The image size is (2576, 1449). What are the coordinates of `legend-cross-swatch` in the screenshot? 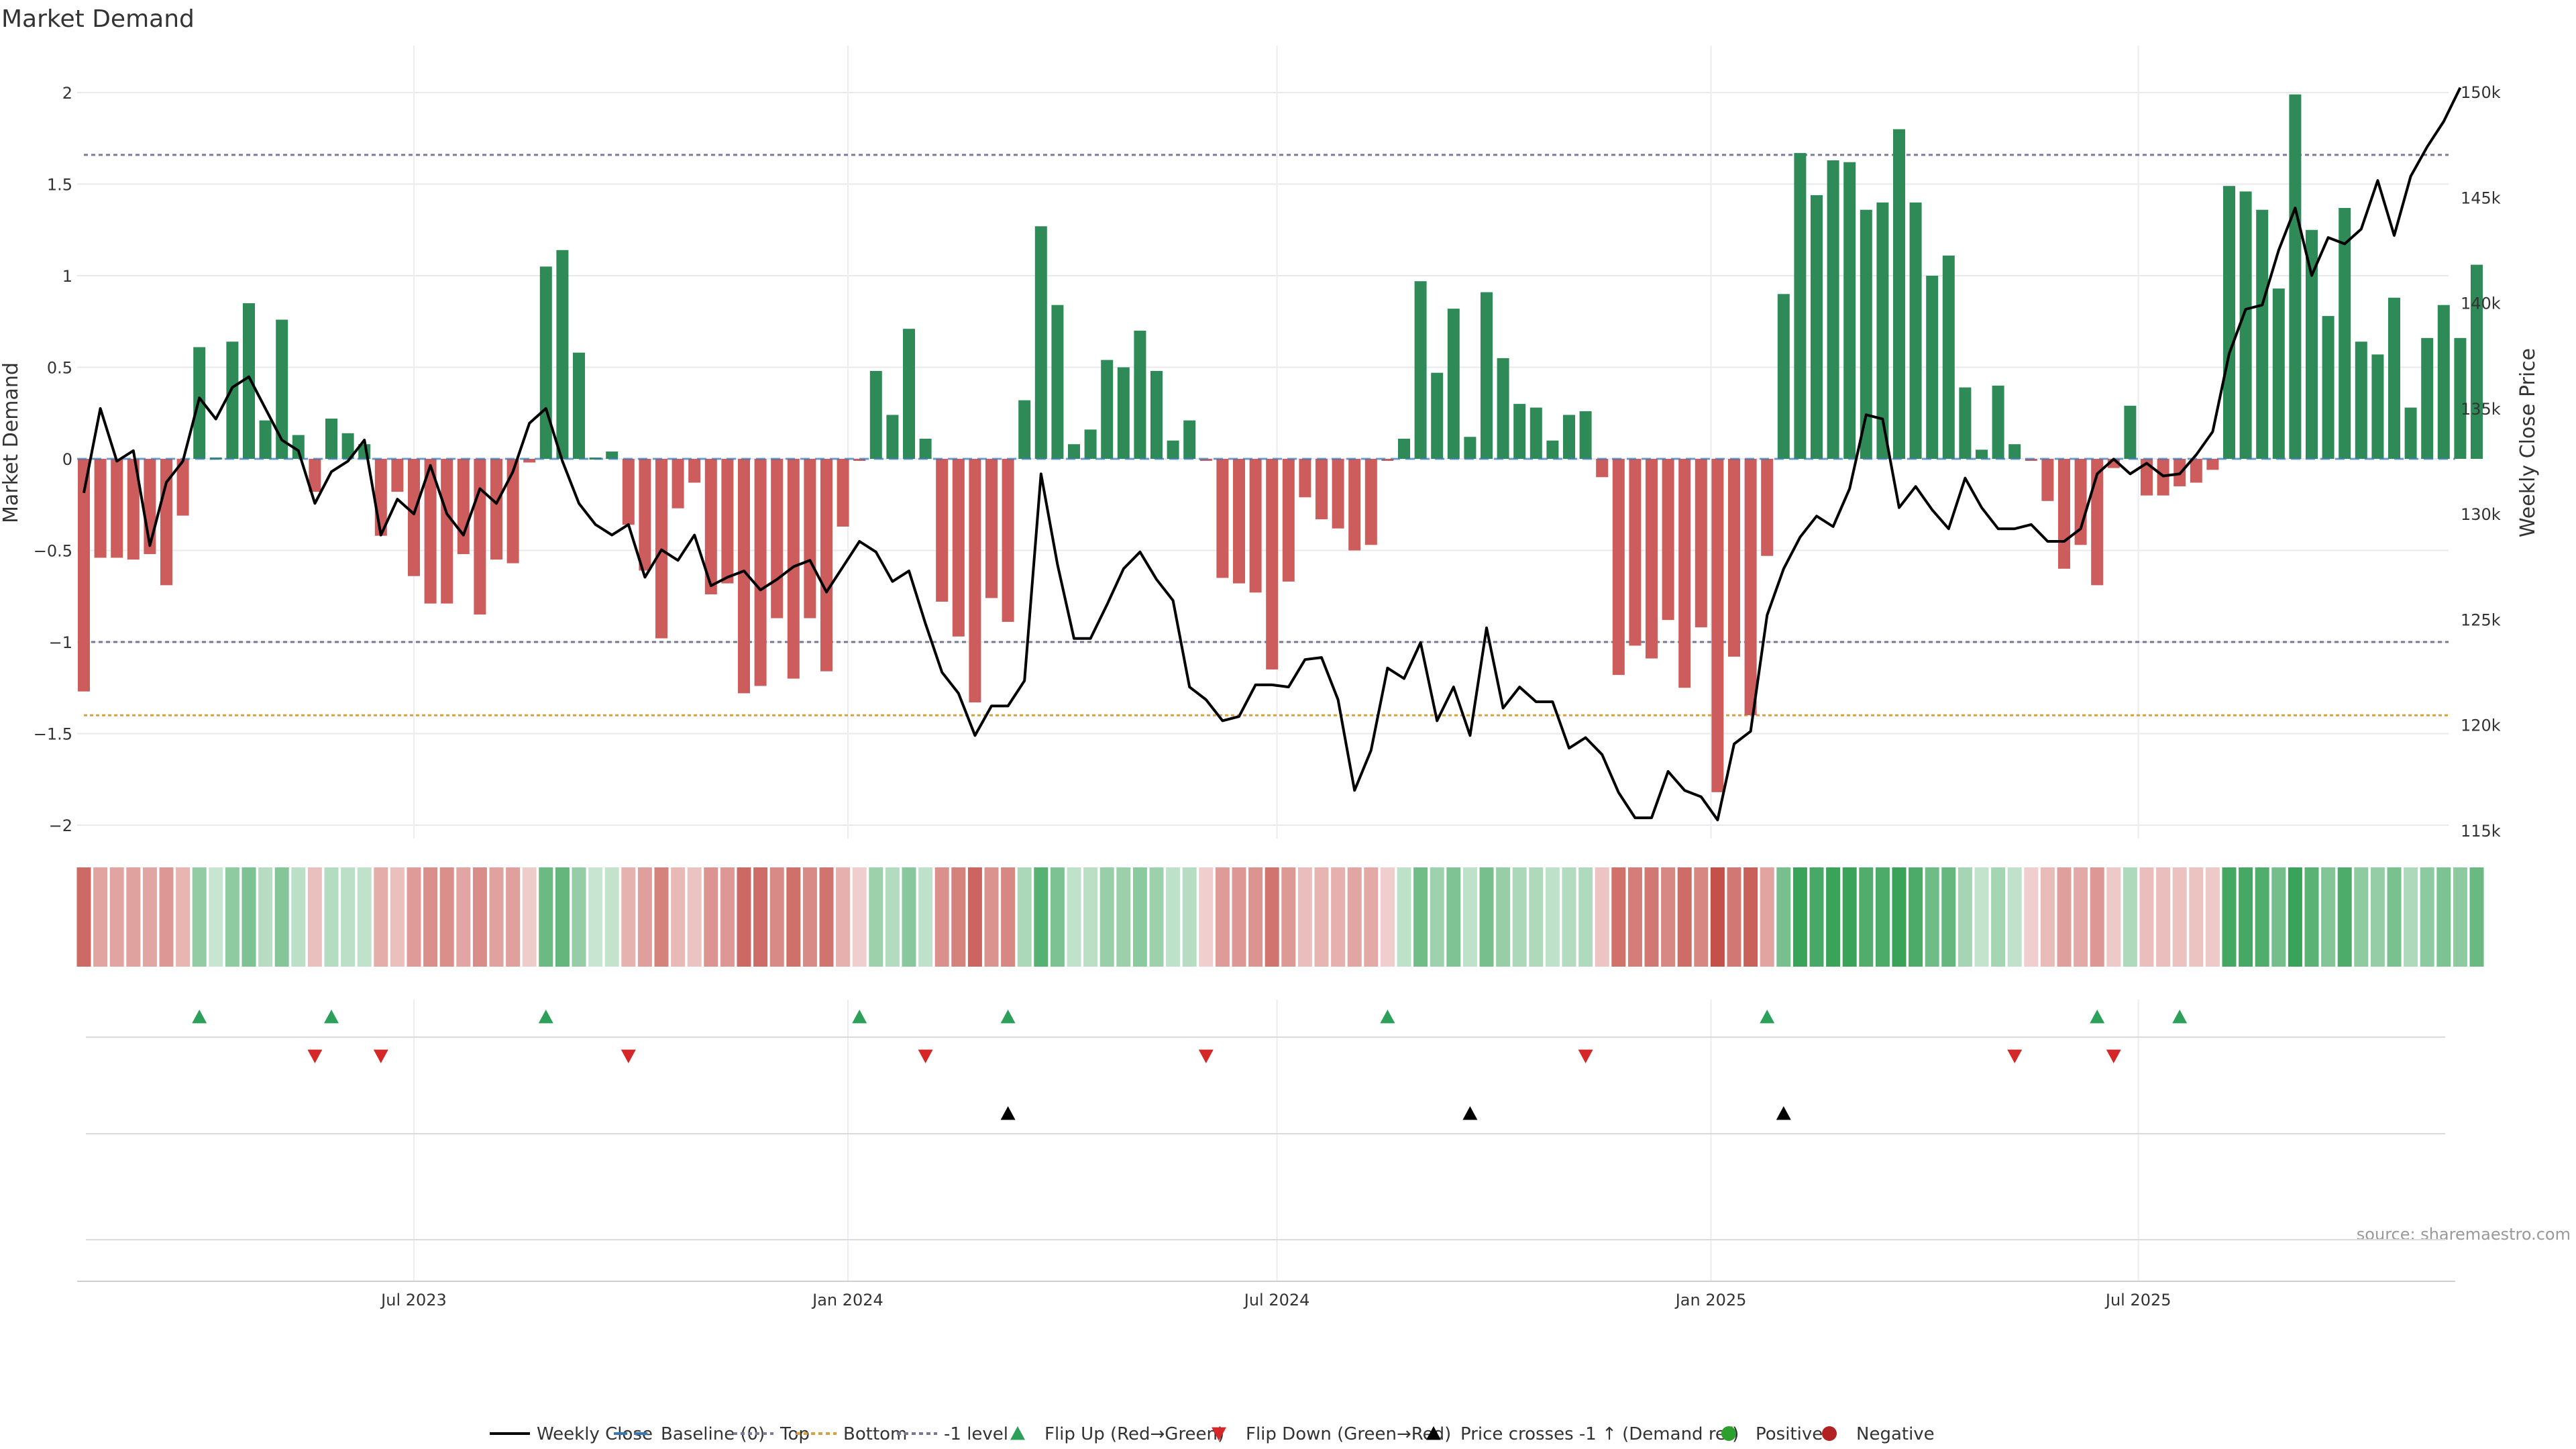 It's located at (1433, 1433).